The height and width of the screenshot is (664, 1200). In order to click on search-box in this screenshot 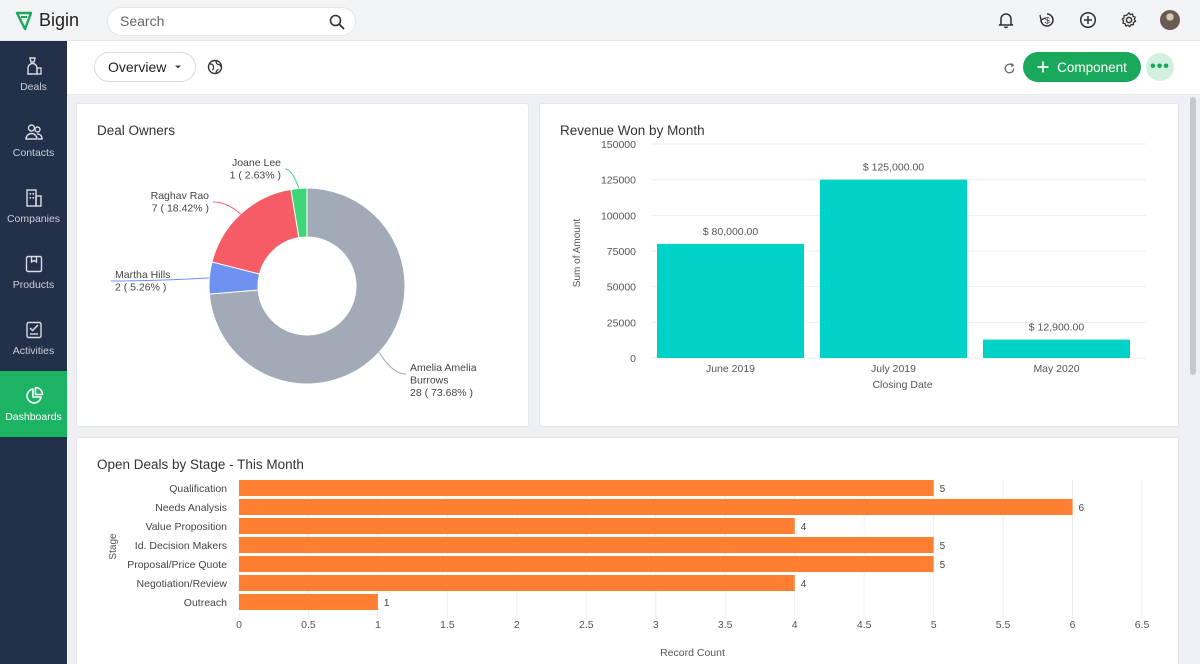, I will do `click(231, 21)`.